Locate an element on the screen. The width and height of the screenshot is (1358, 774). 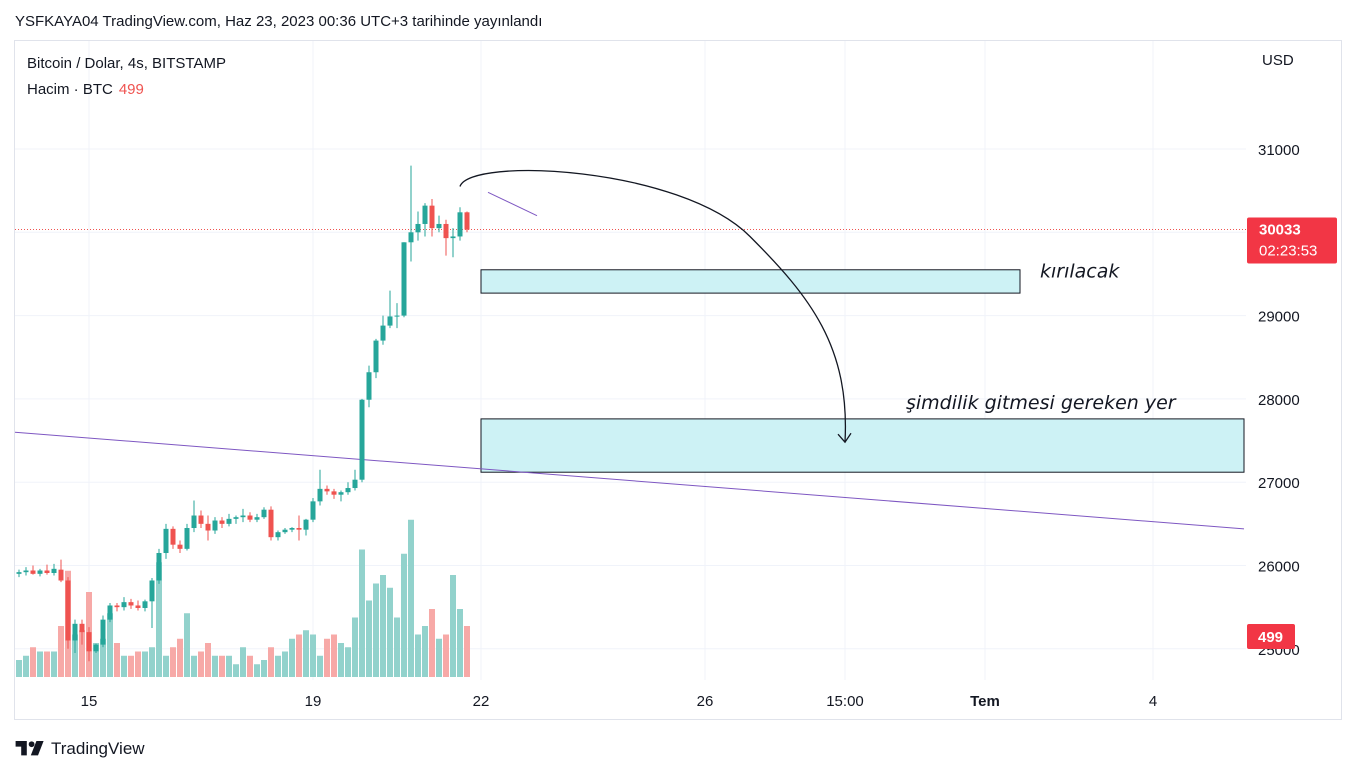
price-tick-label: 27000 is located at coordinates (1279, 483).